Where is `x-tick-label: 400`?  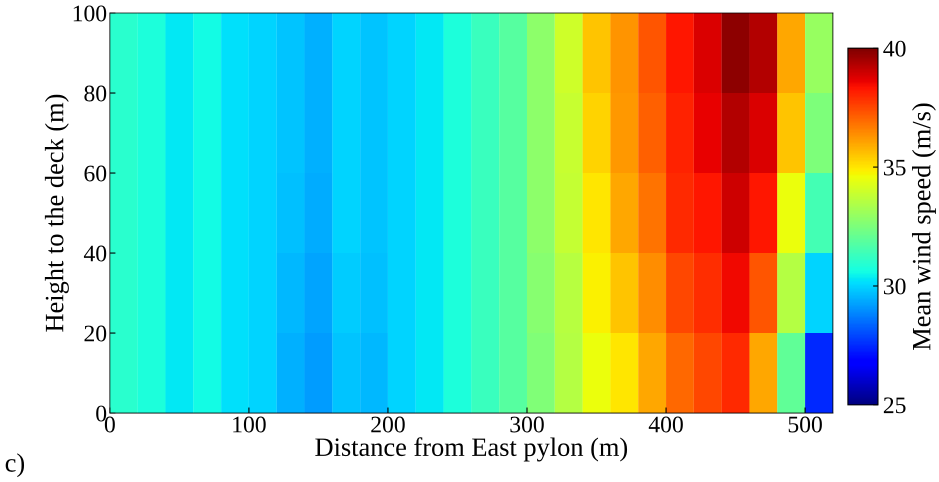
x-tick-label: 400 is located at coordinates (665, 424).